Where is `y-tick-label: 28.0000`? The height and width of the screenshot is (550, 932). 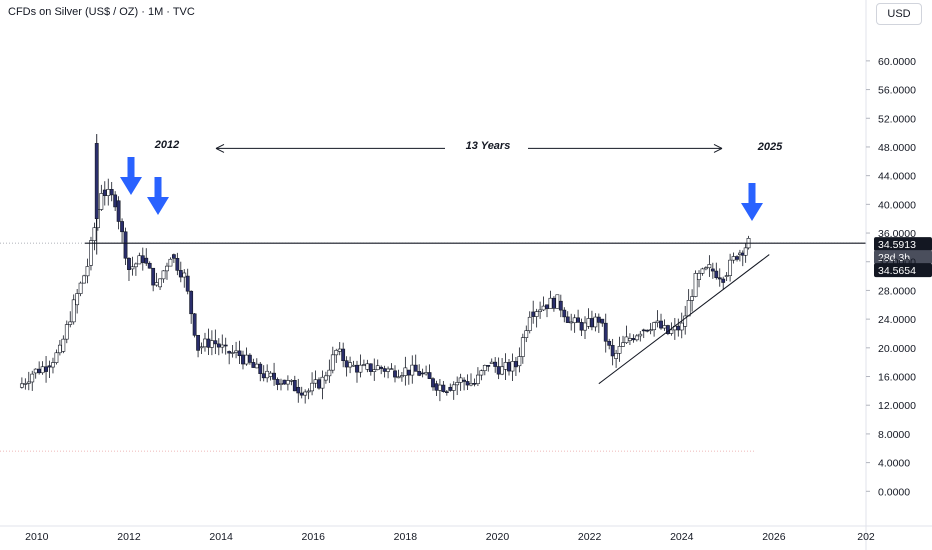 y-tick-label: 28.0000 is located at coordinates (897, 291).